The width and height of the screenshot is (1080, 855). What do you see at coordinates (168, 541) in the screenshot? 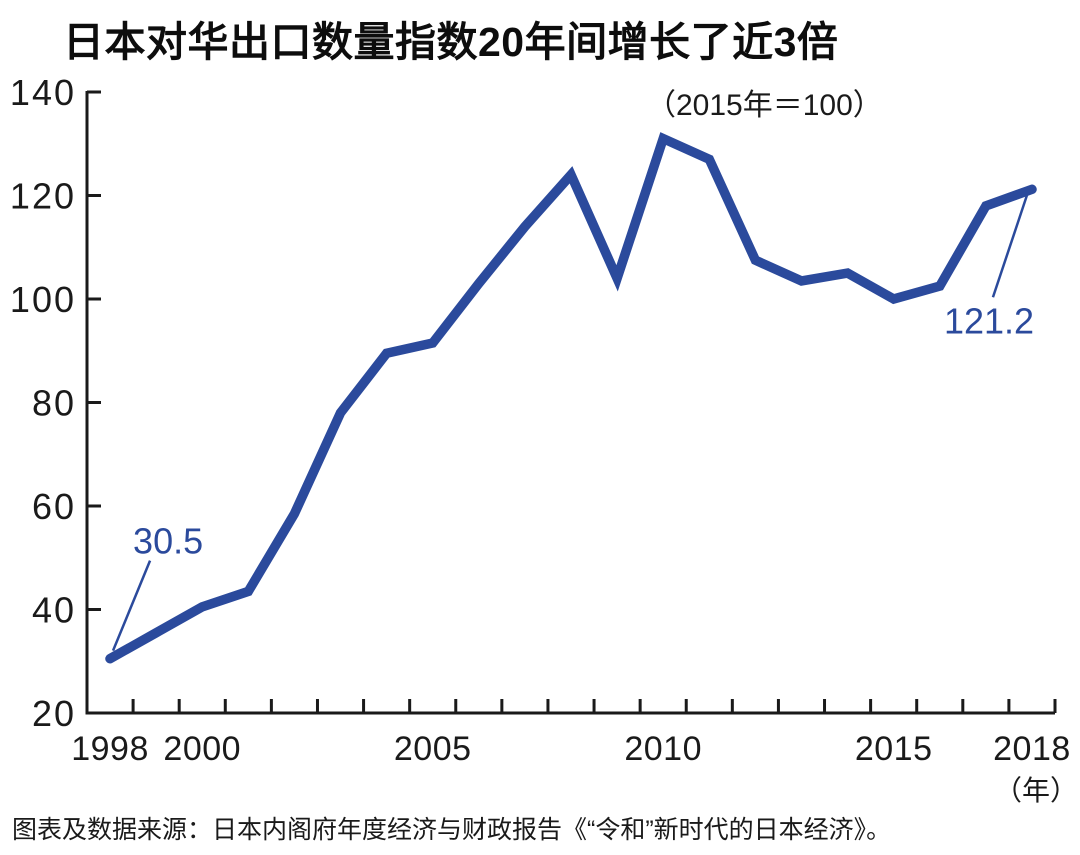
I see `value-label: 30.5` at bounding box center [168, 541].